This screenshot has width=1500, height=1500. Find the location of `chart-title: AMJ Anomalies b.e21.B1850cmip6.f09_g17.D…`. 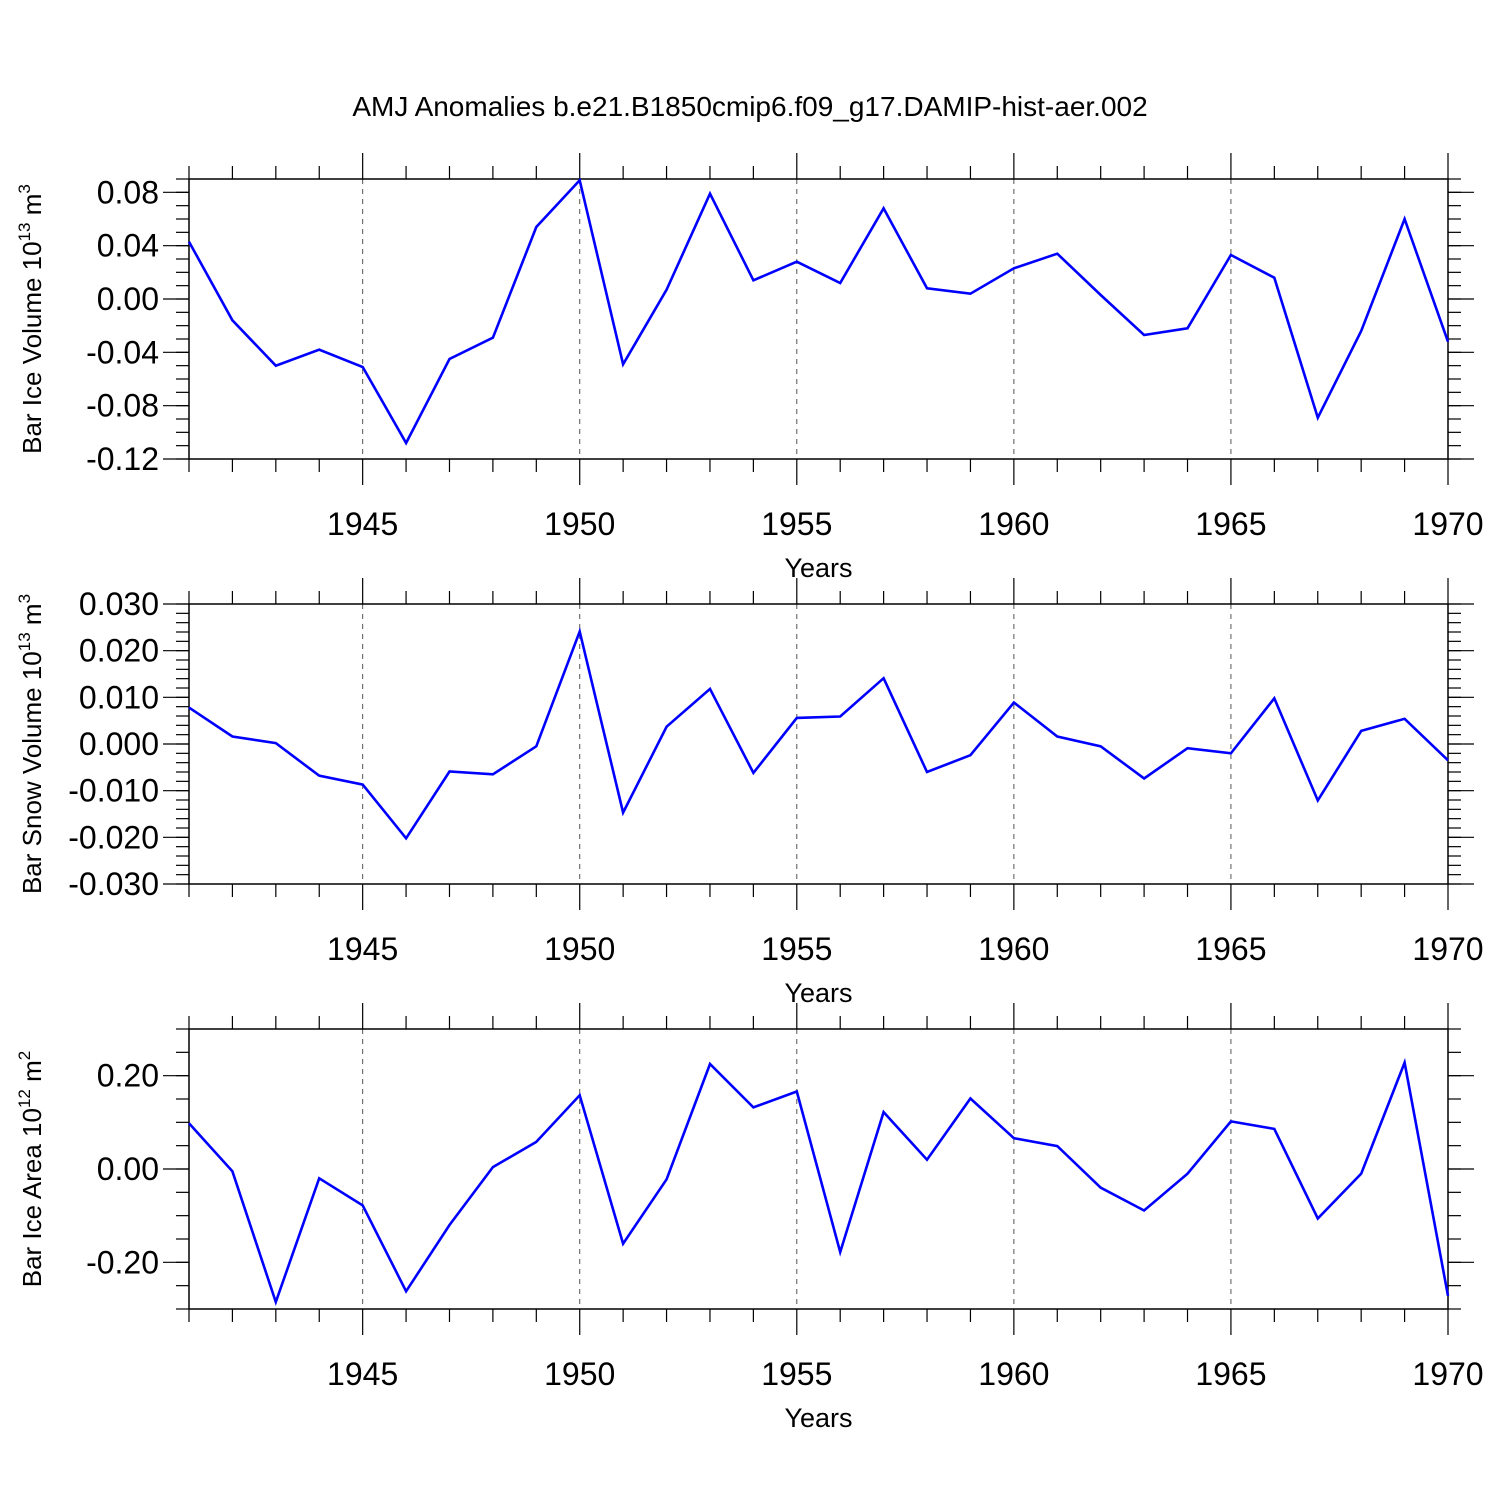

chart-title: AMJ Anomalies b.e21.B1850cmip6.f09_g17.D… is located at coordinates (749, 106).